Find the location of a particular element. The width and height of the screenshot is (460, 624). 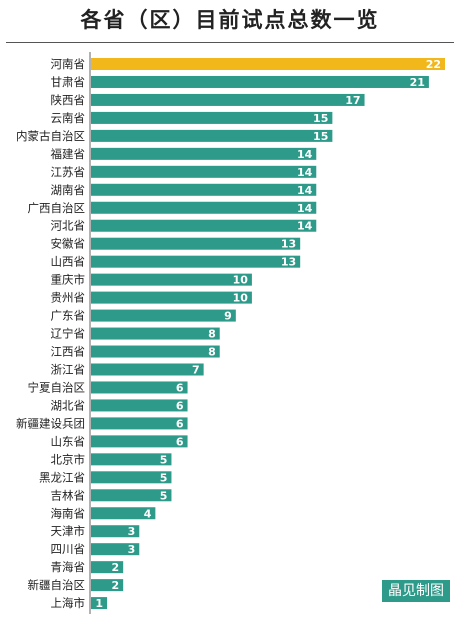

category-label: 福建省 is located at coordinates (68, 154).